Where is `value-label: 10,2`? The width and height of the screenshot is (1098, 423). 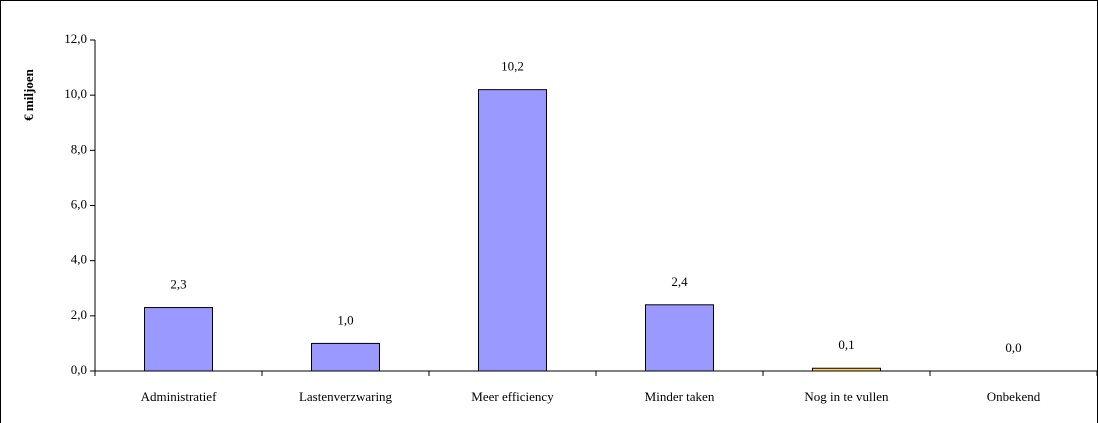
value-label: 10,2 is located at coordinates (512, 66).